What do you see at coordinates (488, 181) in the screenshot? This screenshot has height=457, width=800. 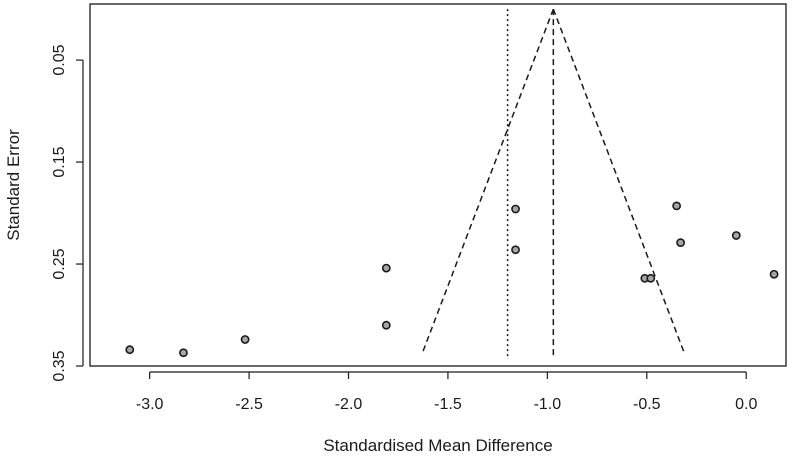 I see `funnel-left-line` at bounding box center [488, 181].